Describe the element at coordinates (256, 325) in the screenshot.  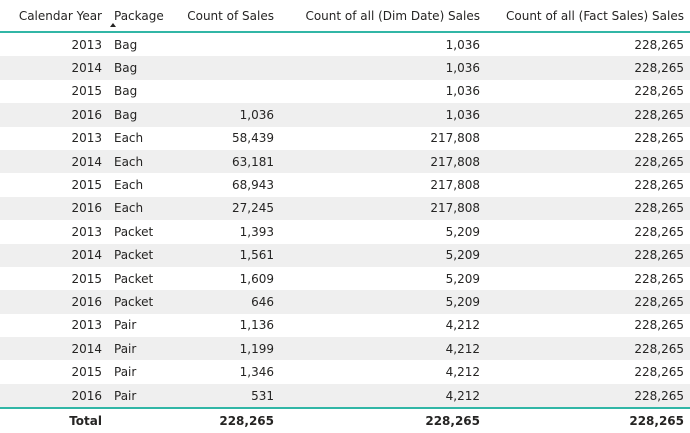
I see `cell-count-of-sales: 1,136` at that location.